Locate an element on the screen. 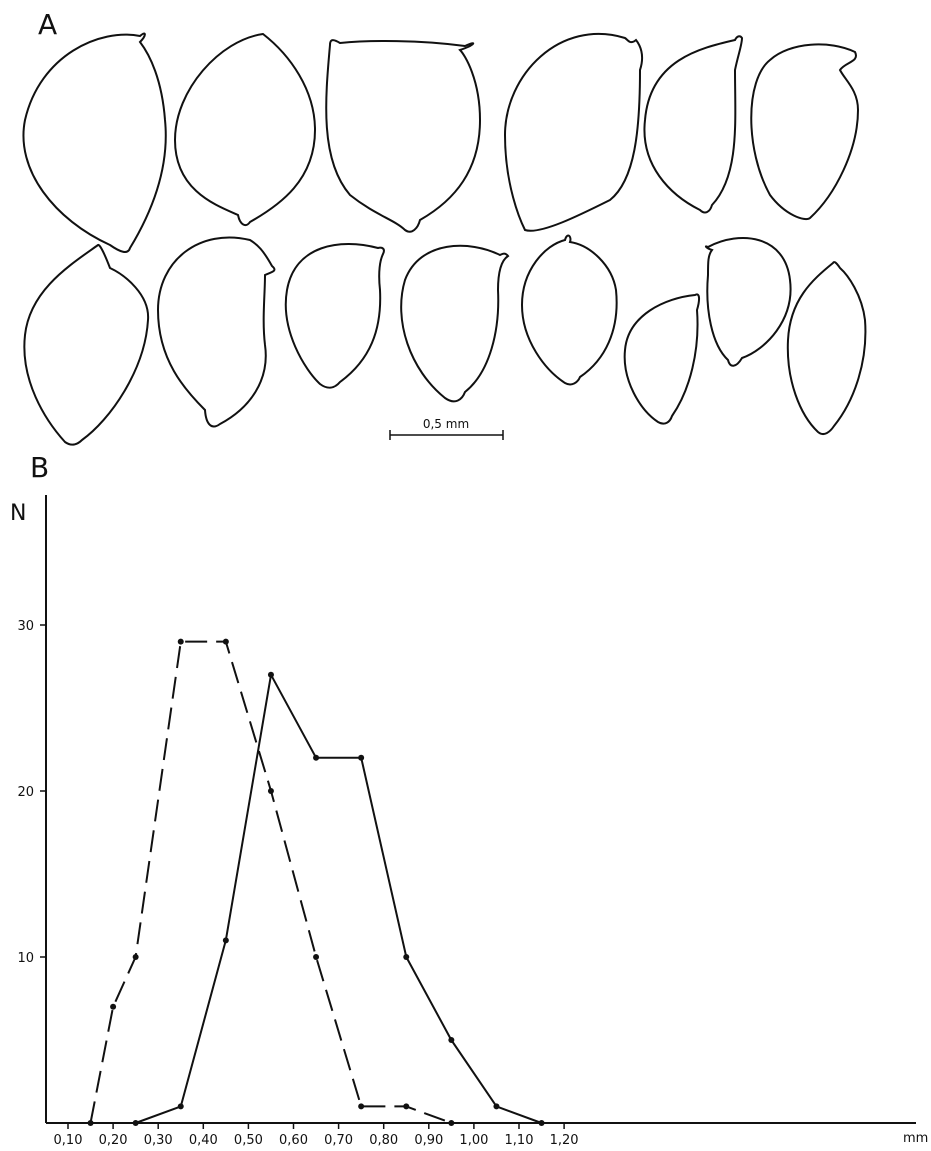  y-tick-label: 20 is located at coordinates (25, 792).